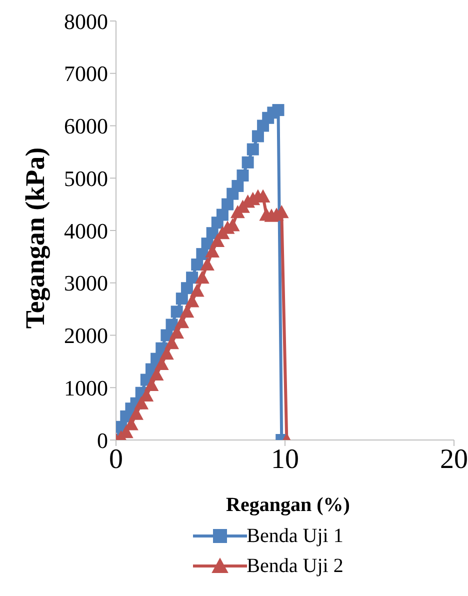 The height and width of the screenshot is (596, 468). Describe the element at coordinates (295, 566) in the screenshot. I see `legend-label: Benda Uji 2` at that location.